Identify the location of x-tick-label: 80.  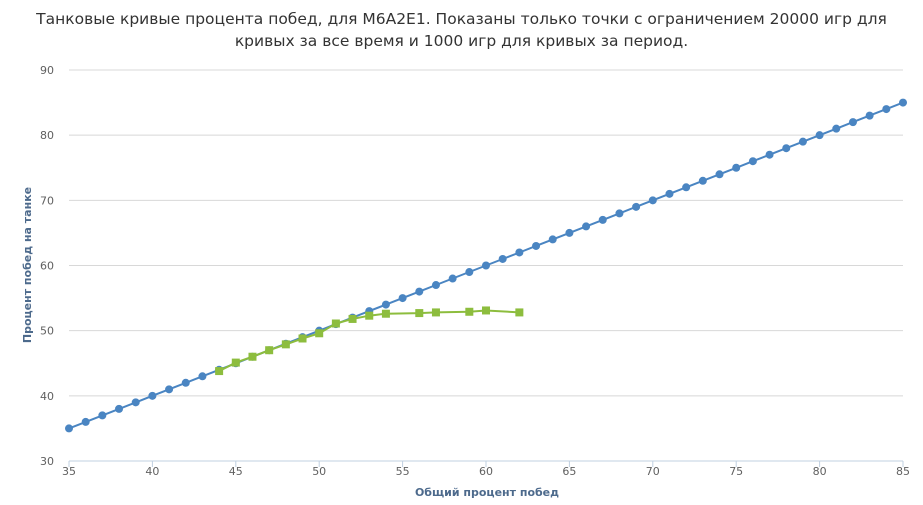
(820, 471).